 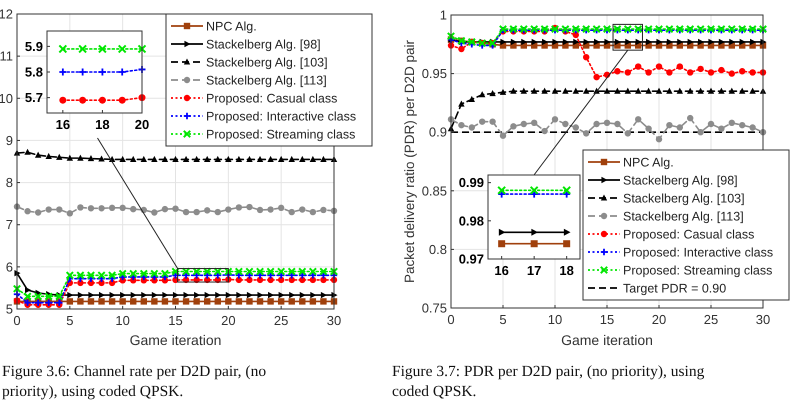 I want to click on y-tick-label: 0.85, so click(x=434, y=190).